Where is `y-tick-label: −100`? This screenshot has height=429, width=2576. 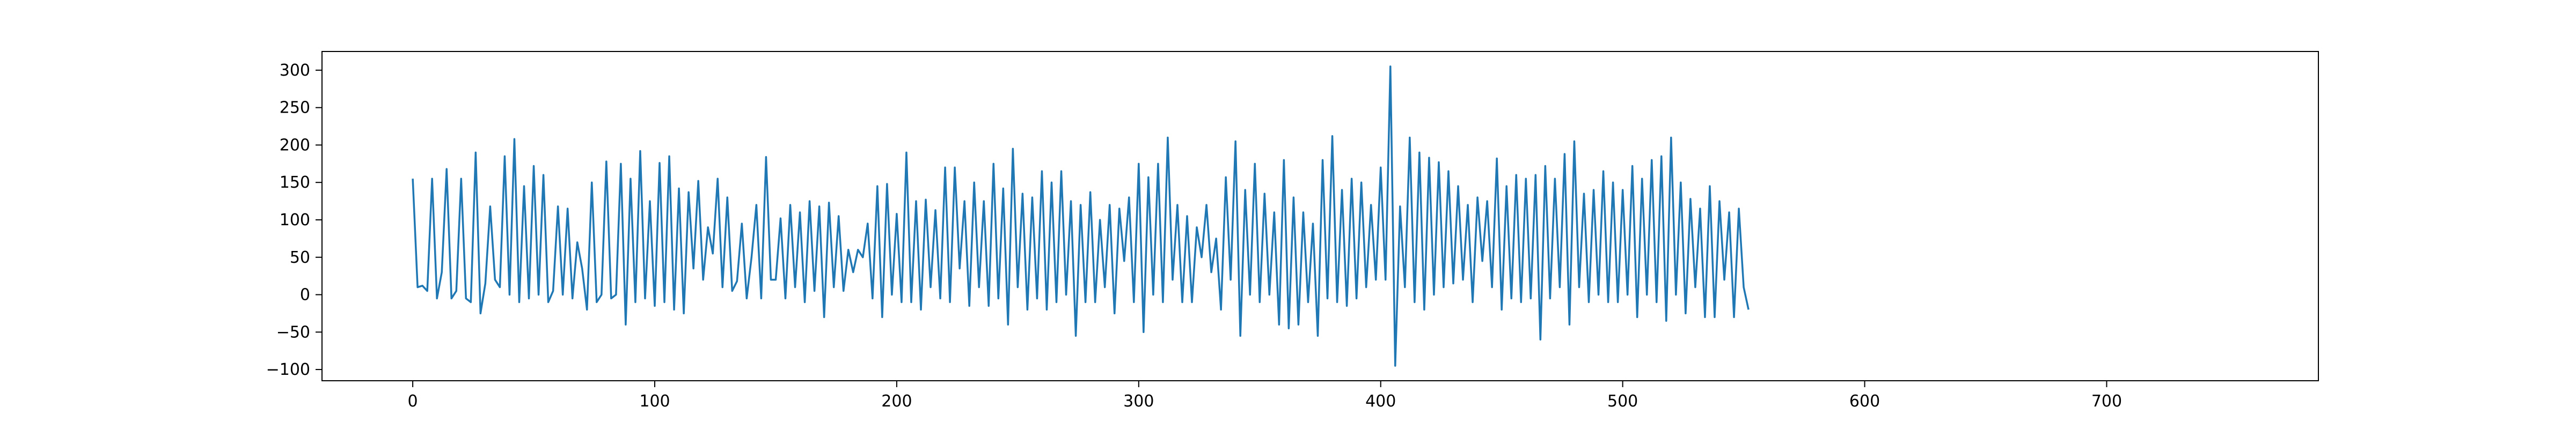 y-tick-label: −100 is located at coordinates (288, 369).